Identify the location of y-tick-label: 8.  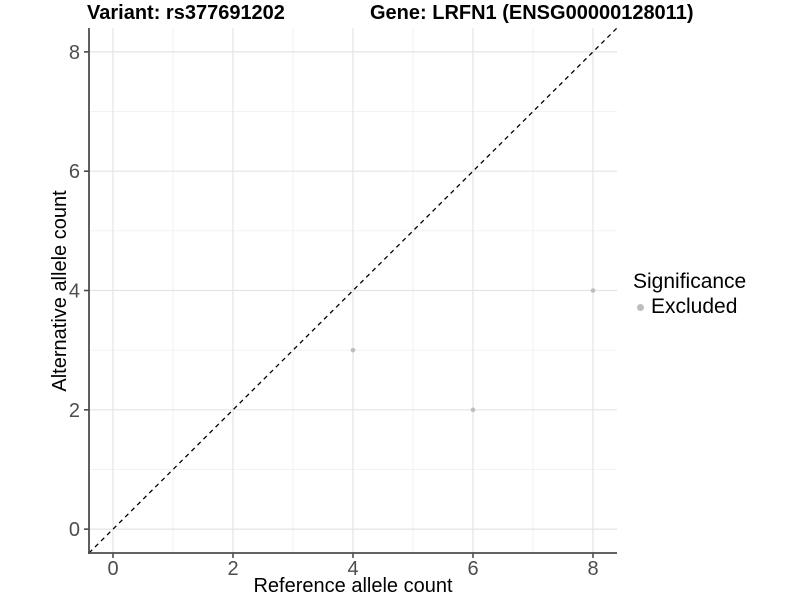
(74, 53).